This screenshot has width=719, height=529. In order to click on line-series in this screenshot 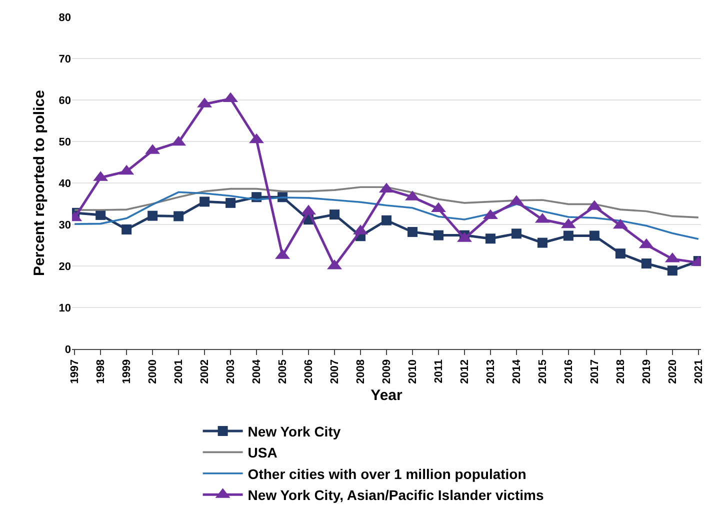, I will do `click(387, 215)`.